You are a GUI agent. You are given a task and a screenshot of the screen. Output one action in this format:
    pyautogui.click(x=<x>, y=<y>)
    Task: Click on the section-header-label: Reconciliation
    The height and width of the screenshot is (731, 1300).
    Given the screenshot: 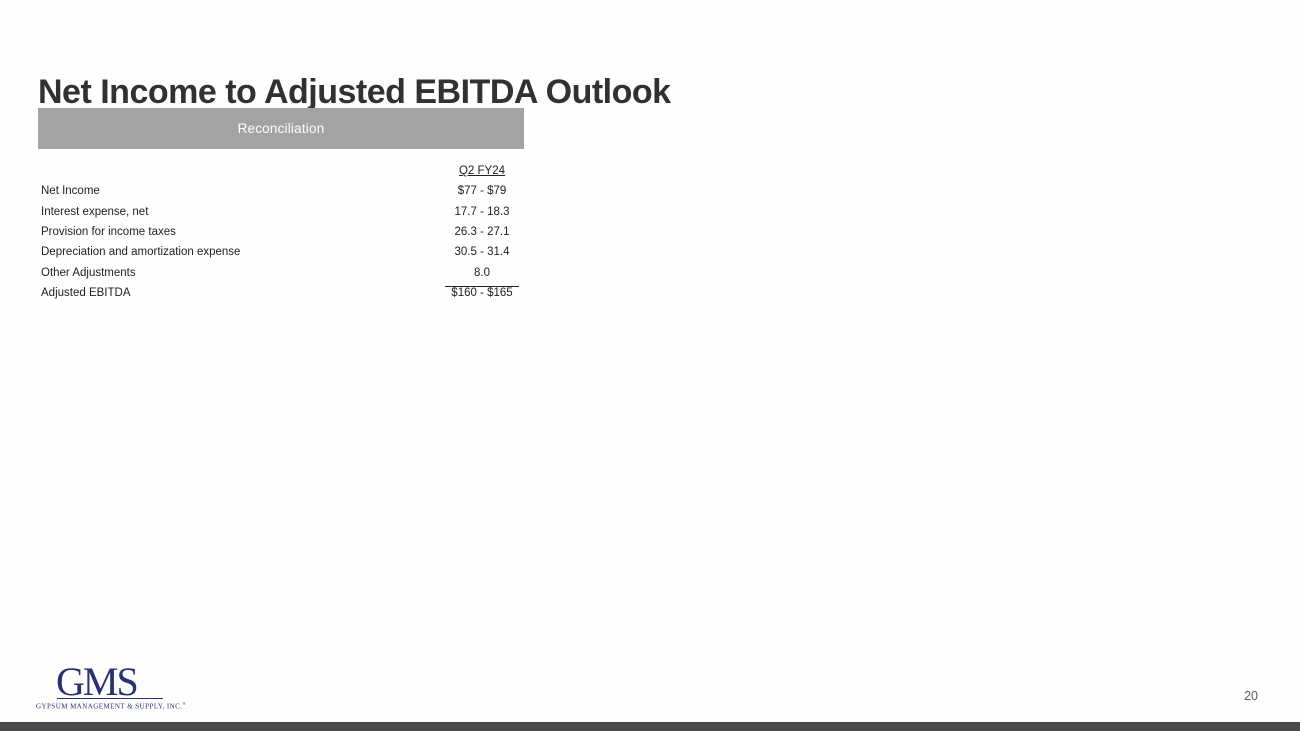 What is the action you would take?
    pyautogui.click(x=281, y=128)
    